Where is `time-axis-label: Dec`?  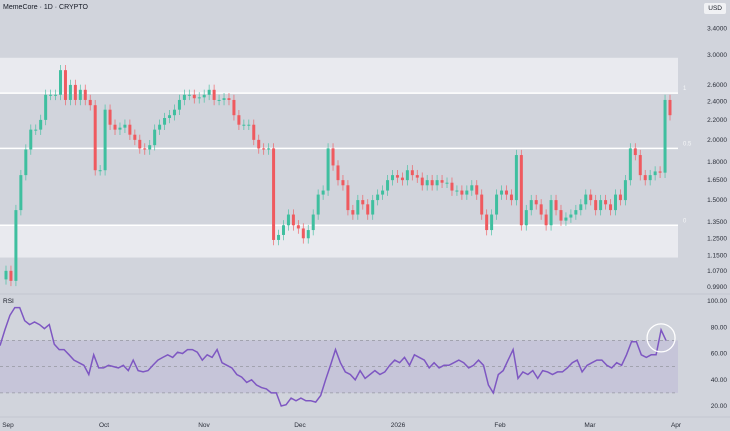 time-axis-label: Dec is located at coordinates (300, 425).